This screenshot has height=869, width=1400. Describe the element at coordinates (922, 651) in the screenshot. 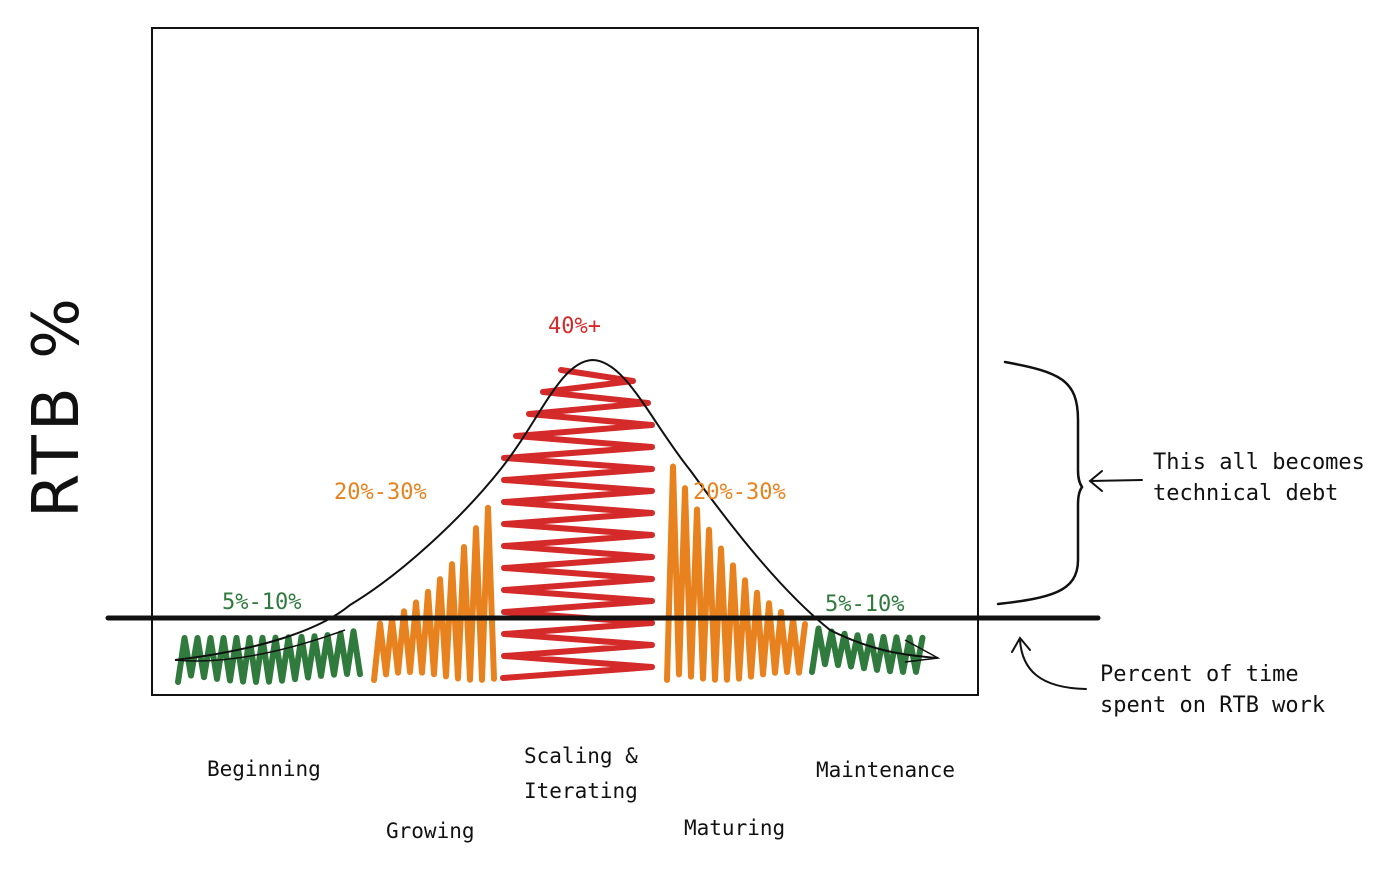

I see `curve-arrowhead` at that location.